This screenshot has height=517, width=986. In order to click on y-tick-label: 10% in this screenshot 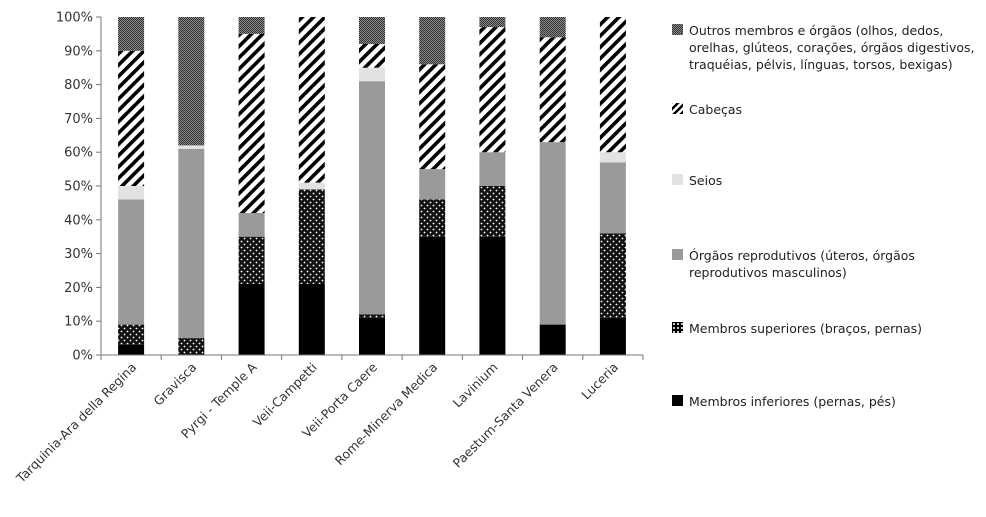, I will do `click(78, 322)`.